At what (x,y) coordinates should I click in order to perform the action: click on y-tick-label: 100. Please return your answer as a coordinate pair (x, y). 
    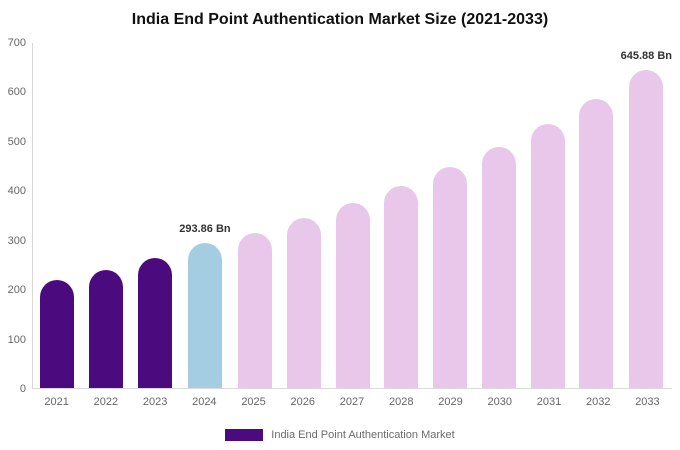
    Looking at the image, I should click on (16, 339).